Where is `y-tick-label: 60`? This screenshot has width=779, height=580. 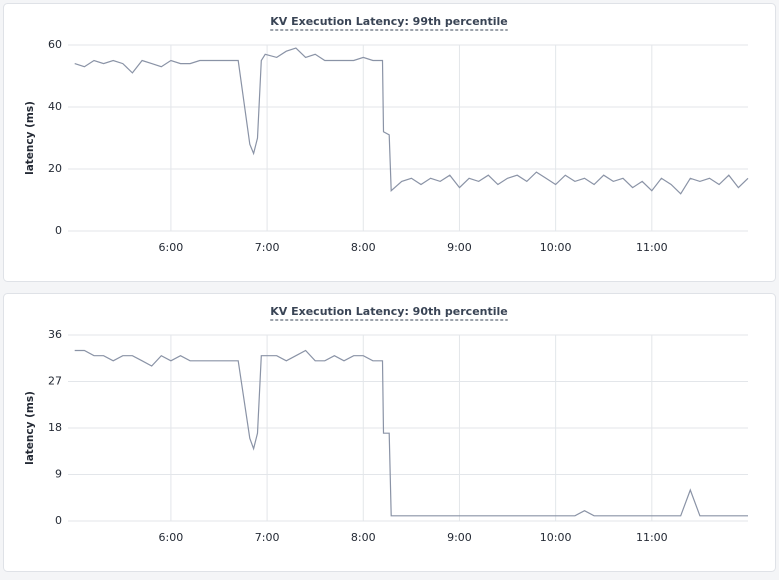 y-tick-label: 60 is located at coordinates (55, 44).